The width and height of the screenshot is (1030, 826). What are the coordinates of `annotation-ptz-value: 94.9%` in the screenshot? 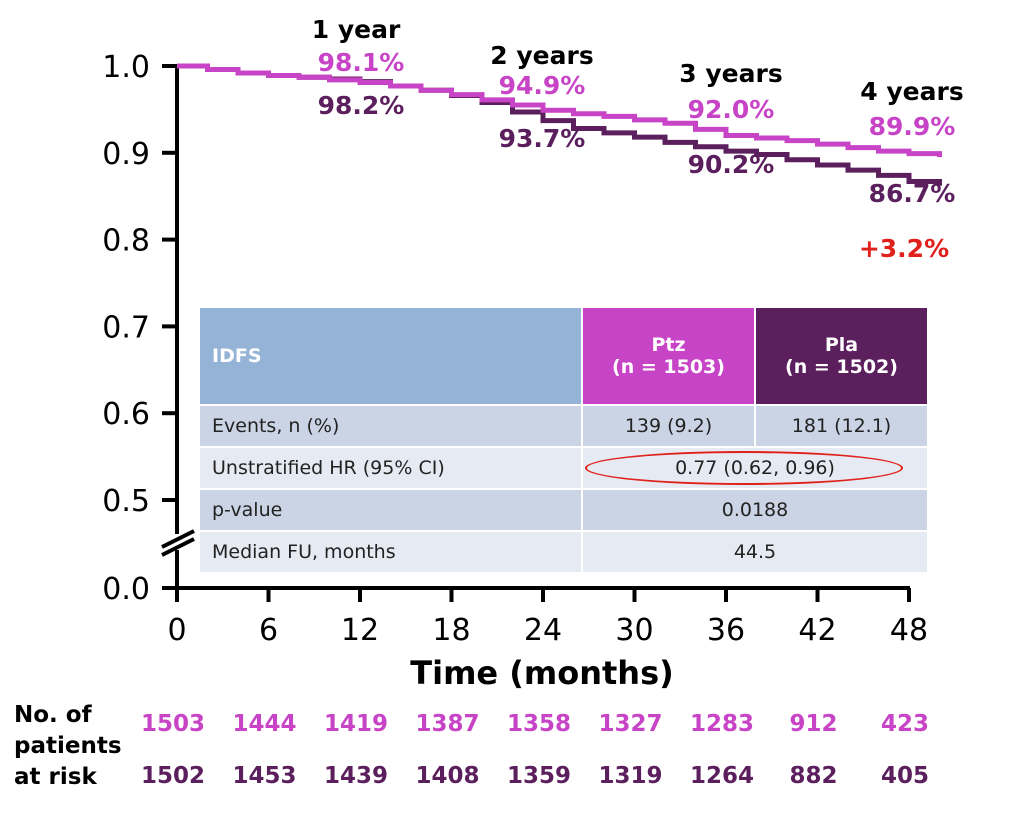 It's located at (542, 85).